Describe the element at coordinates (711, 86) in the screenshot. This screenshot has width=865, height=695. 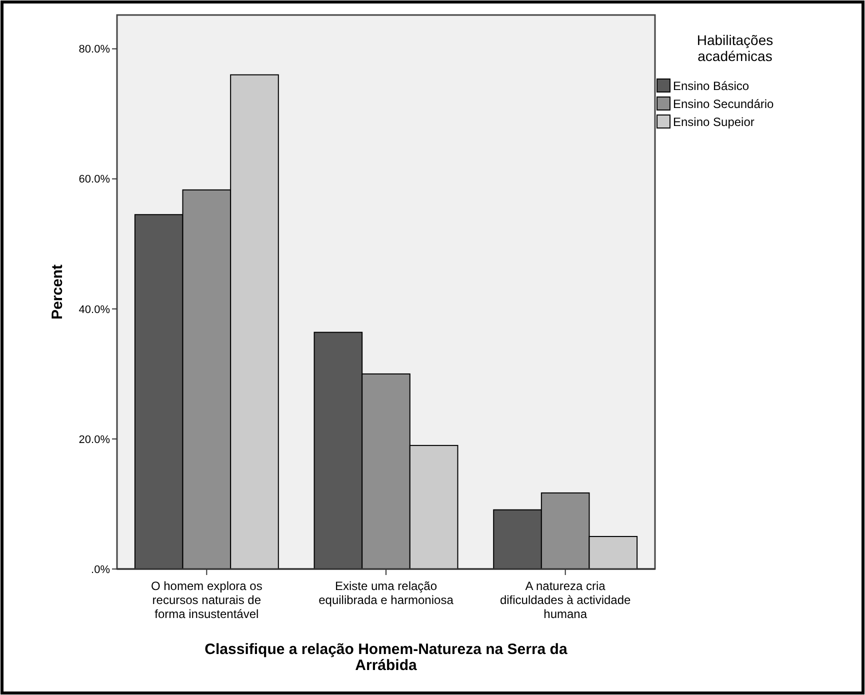
I see `legend-label: Ensino Básico` at that location.